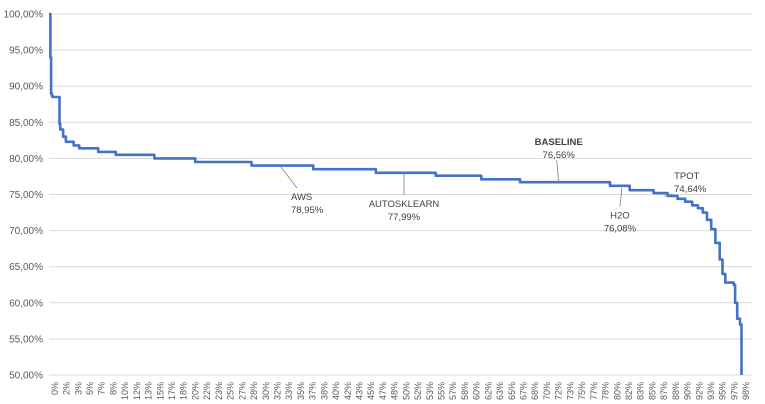 The width and height of the screenshot is (765, 404). I want to click on x-tick-label: 72%, so click(559, 391).